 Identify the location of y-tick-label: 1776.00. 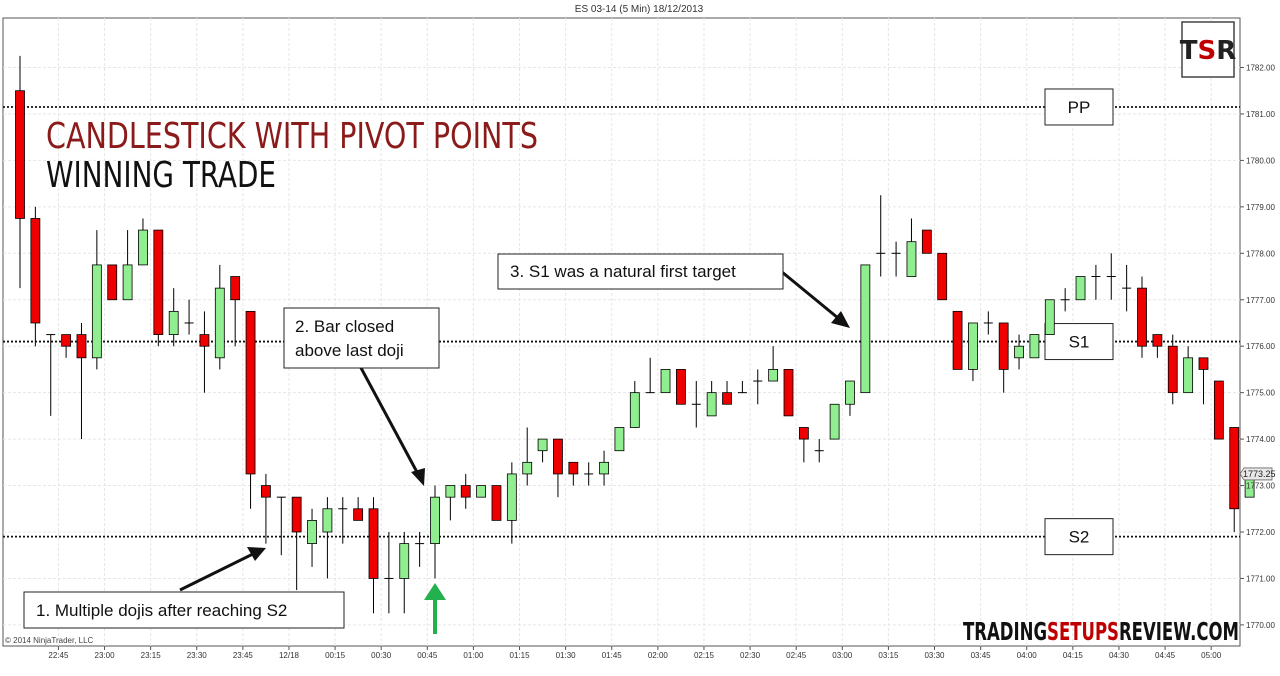
(1260, 346).